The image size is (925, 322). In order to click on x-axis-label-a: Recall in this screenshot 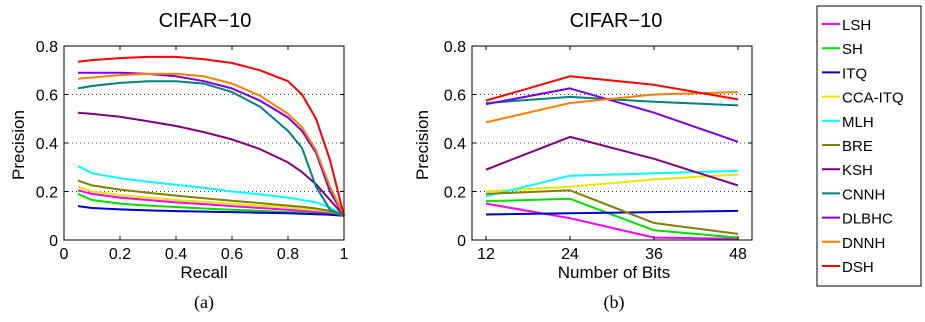, I will do `click(203, 272)`.